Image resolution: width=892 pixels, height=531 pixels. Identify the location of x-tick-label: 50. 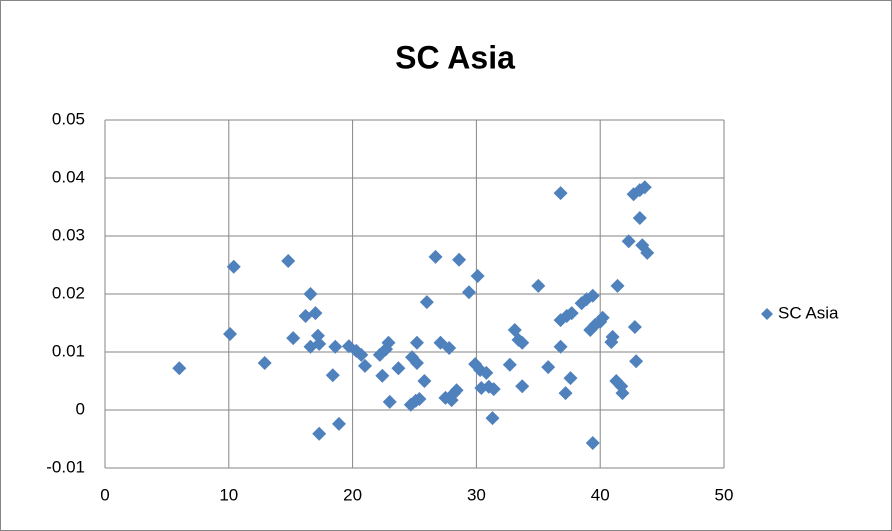
(724, 494).